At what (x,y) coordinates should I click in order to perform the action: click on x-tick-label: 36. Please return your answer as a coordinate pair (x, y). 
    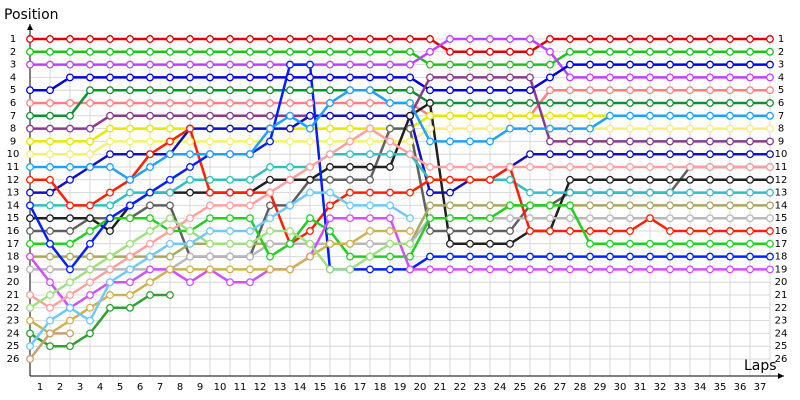
    Looking at the image, I should click on (740, 387).